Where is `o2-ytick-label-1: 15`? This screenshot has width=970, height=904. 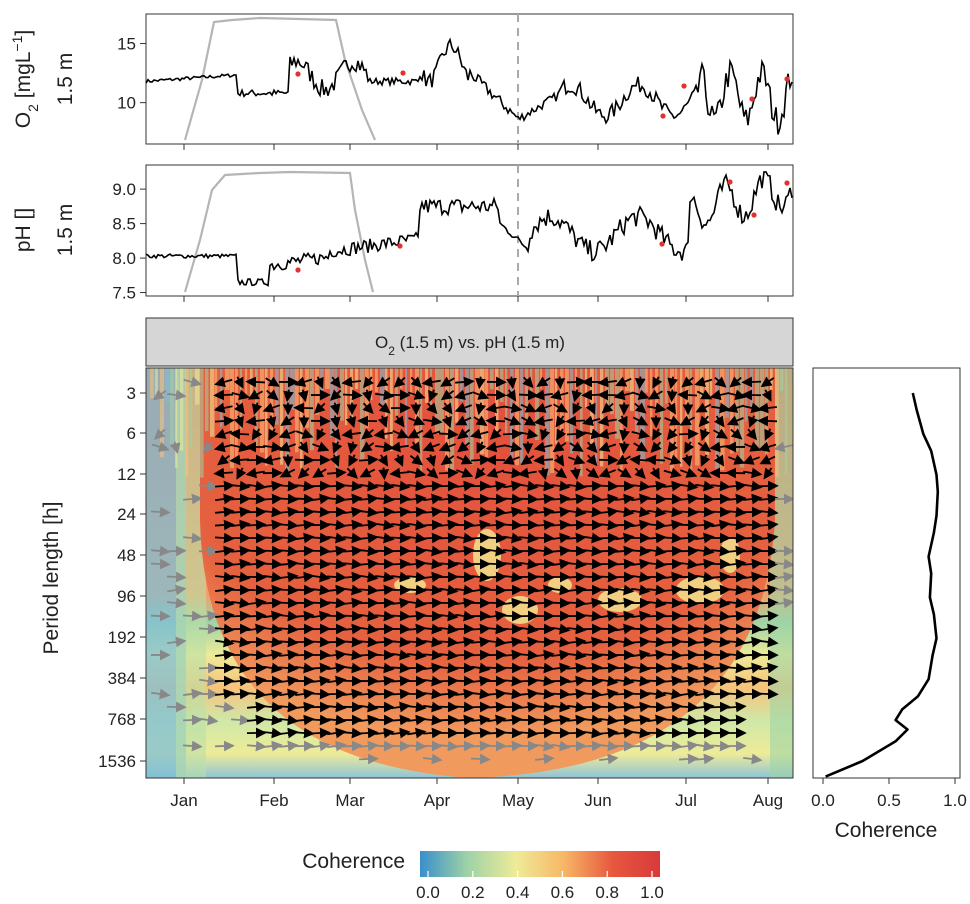
o2-ytick-label-1: 15 is located at coordinates (126, 44).